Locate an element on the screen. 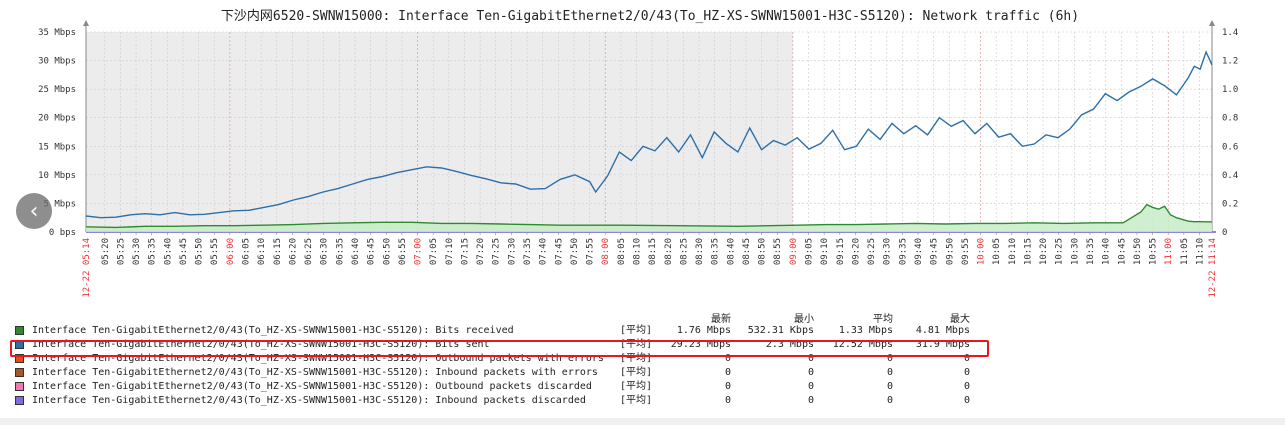  footer-bar is located at coordinates (642, 421).